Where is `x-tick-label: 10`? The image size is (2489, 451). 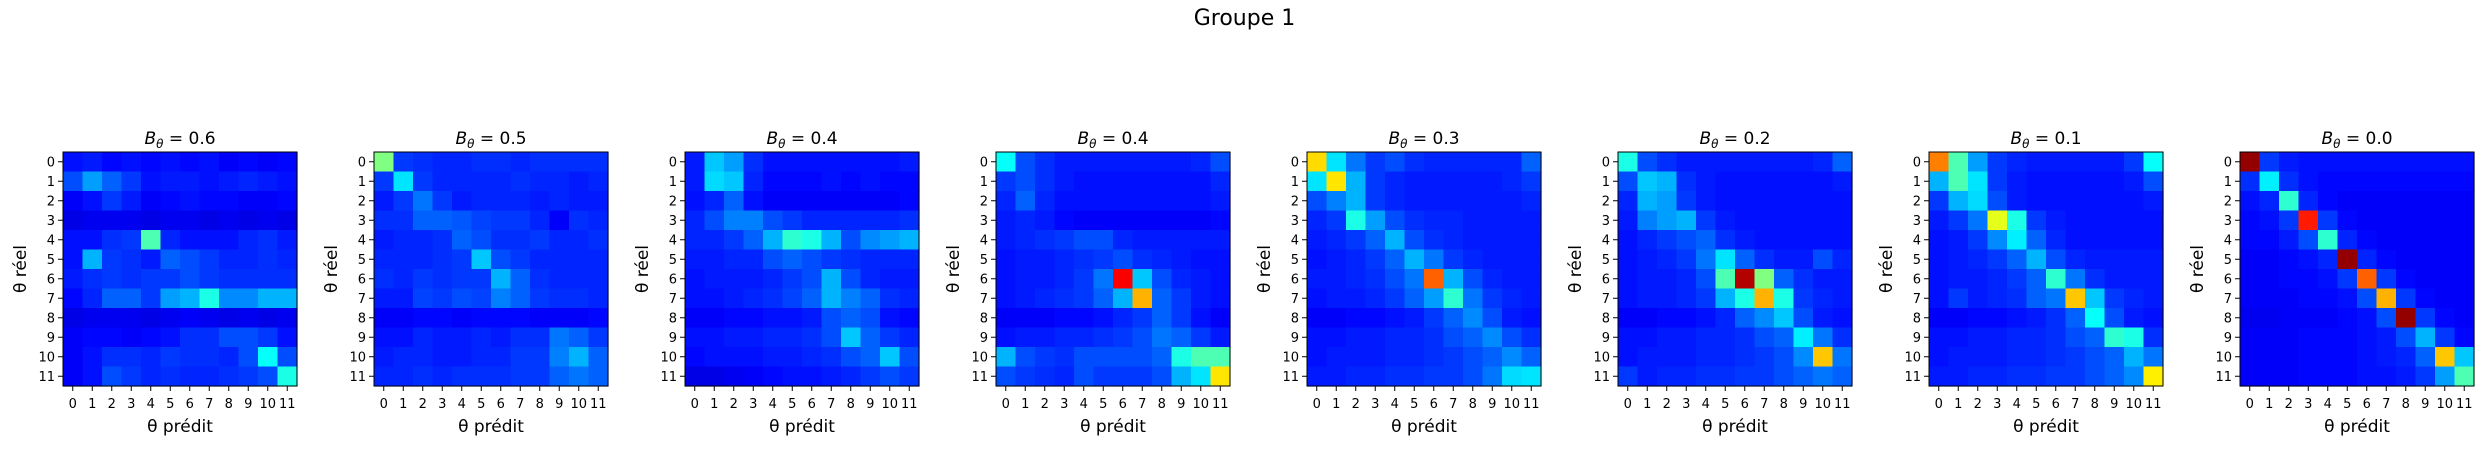 x-tick-label: 10 is located at coordinates (2444, 404).